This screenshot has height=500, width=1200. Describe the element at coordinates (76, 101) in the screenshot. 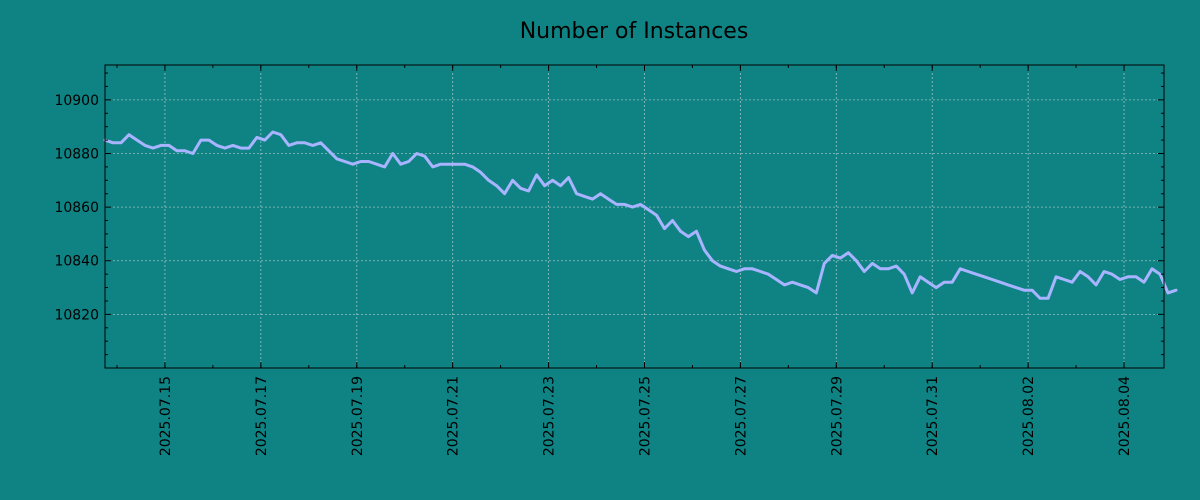

I see `y-tick-label: 10900` at that location.